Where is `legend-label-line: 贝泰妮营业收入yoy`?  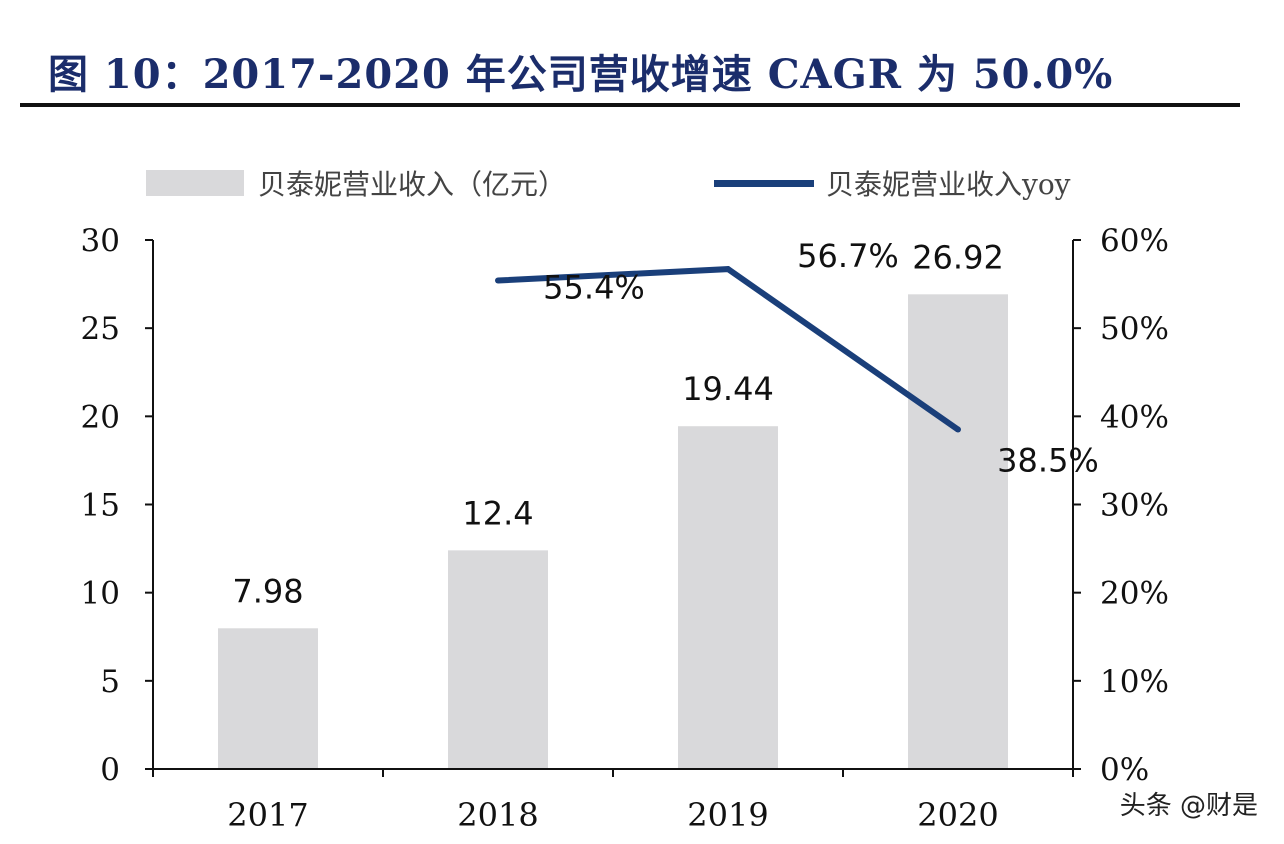 legend-label-line: 贝泰妮营业收入yoy is located at coordinates (948, 184).